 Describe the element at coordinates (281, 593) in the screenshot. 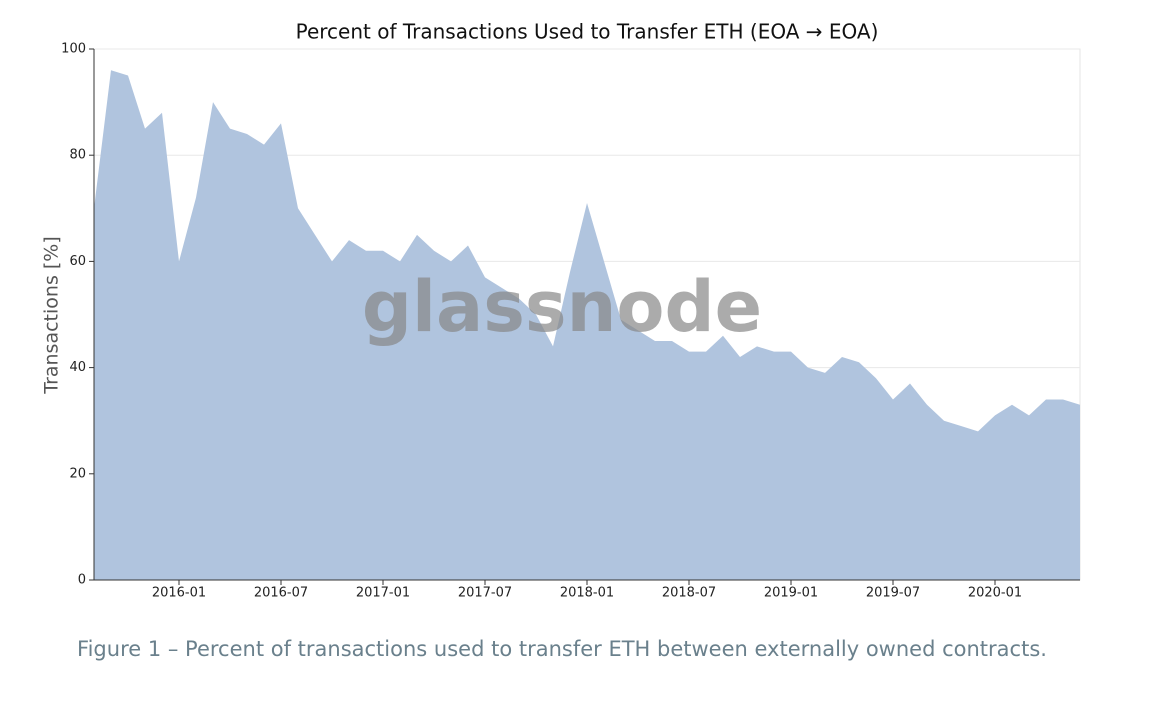

I see `x-tick-label: 2016-07` at that location.